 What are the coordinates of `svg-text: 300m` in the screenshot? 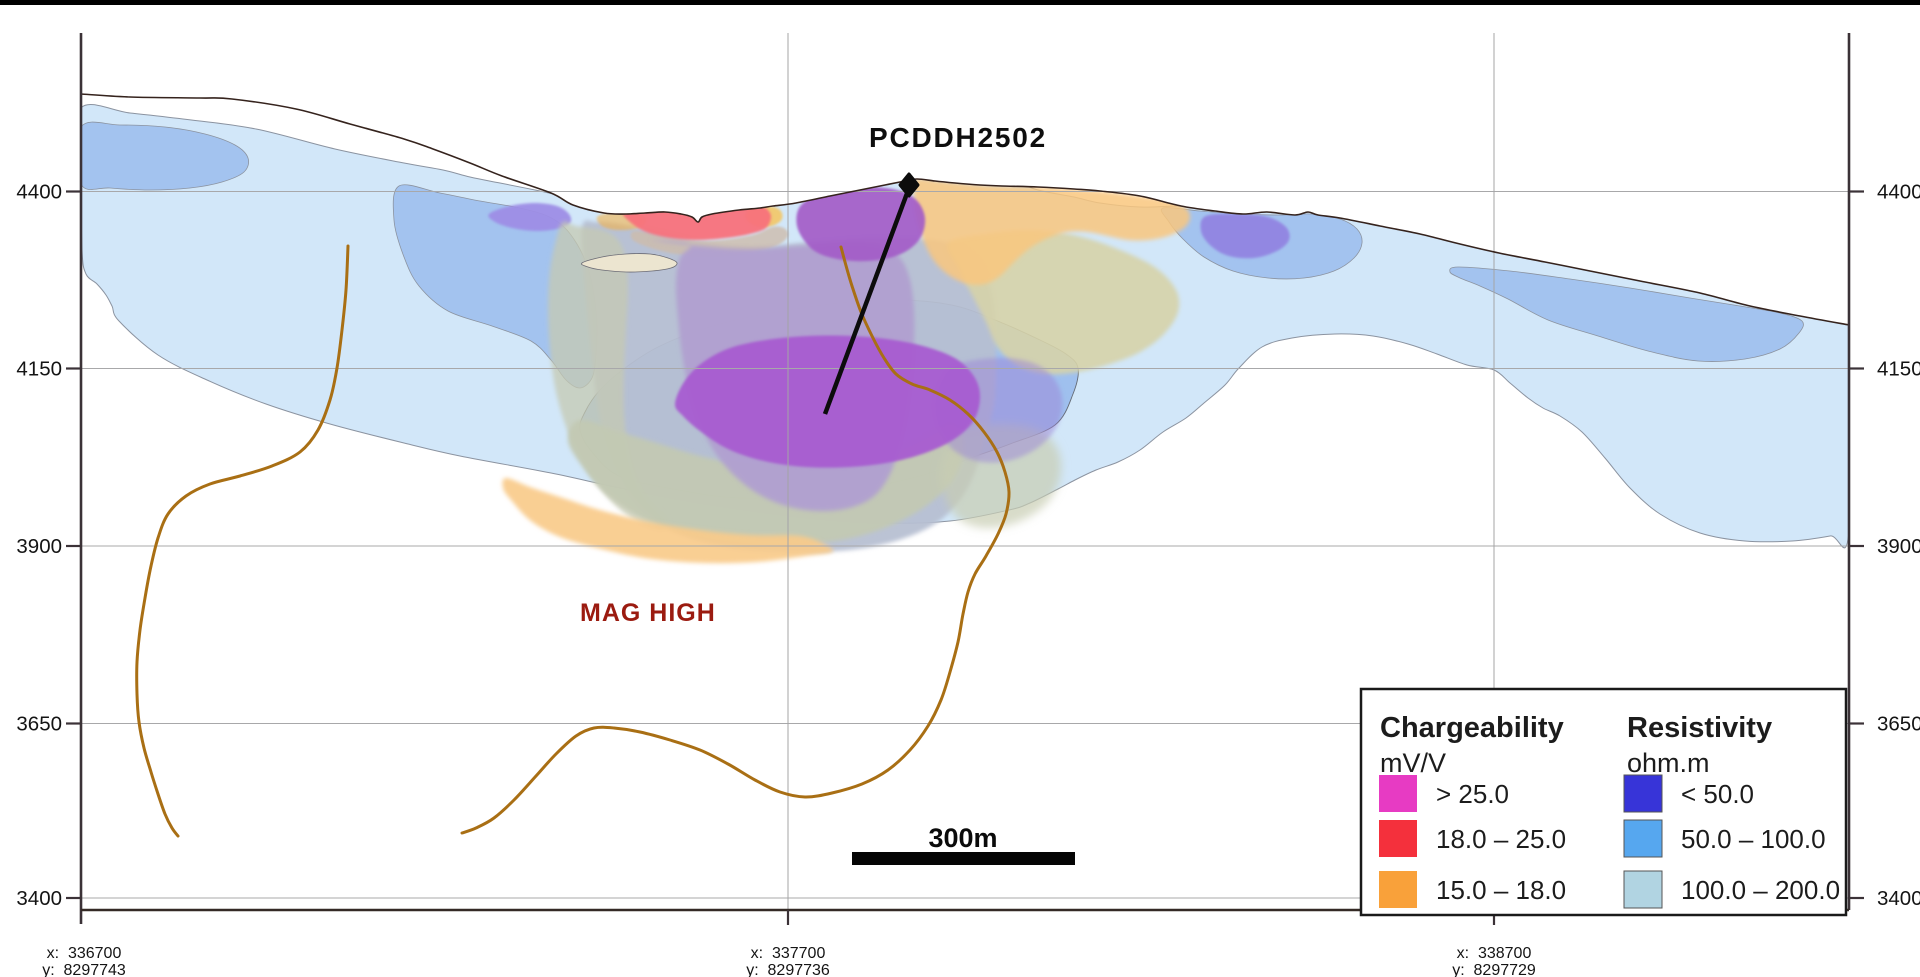 It's located at (962, 838).